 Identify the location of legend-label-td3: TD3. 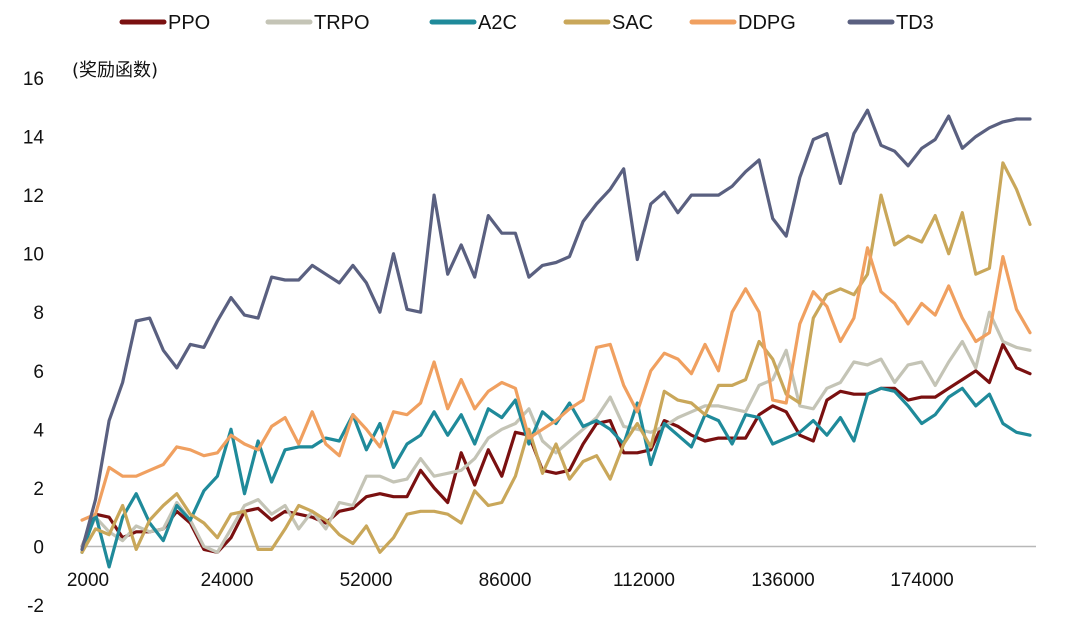
(915, 23).